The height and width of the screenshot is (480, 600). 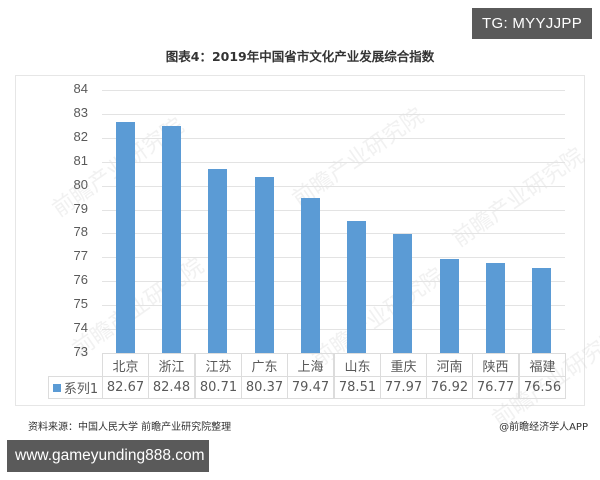 What do you see at coordinates (81, 389) in the screenshot?
I see `legend-label: 系列1` at bounding box center [81, 389].